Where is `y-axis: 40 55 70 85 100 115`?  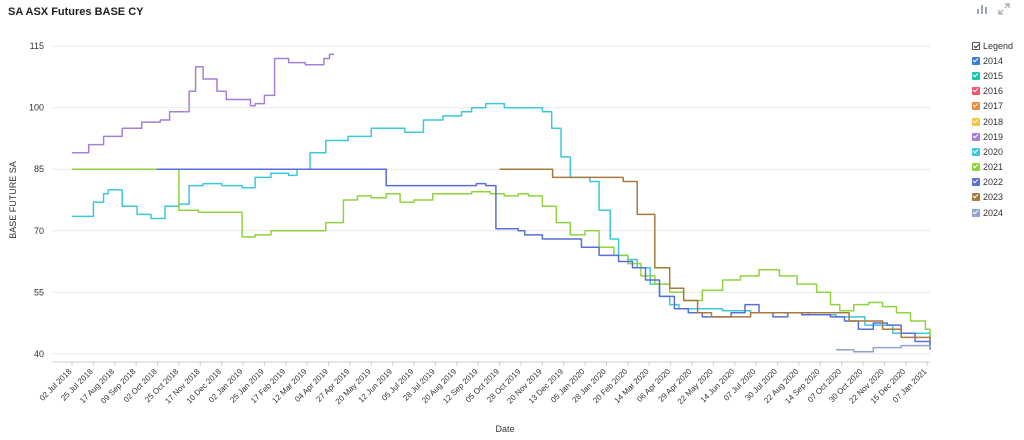 y-axis: 40 55 70 85 100 115 is located at coordinates (36, 200).